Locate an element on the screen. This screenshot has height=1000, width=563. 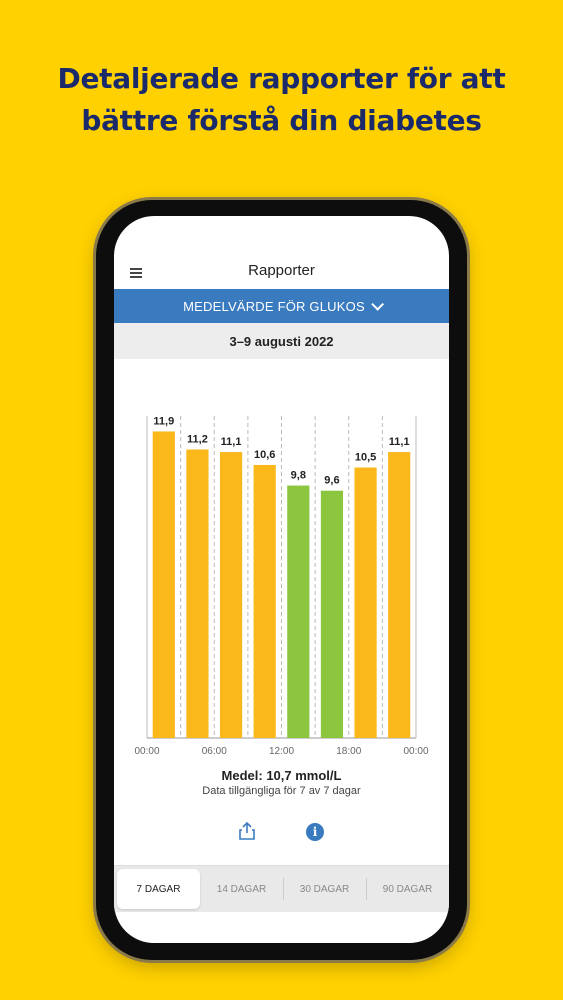
period-tabs: 7 DAGAR 14 DAGAR 30 DAGAR 90 DAGAR is located at coordinates (281, 888).